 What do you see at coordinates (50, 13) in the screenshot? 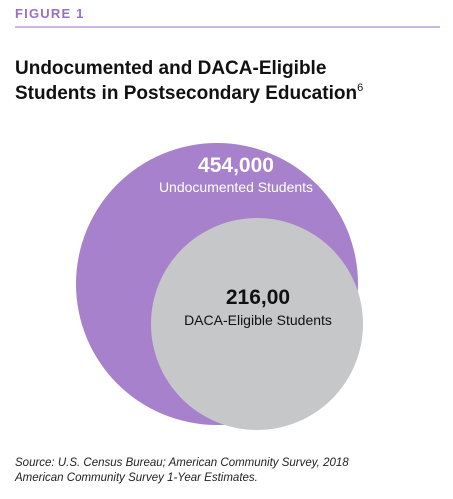
I see `figure-label: FIGURE 1` at bounding box center [50, 13].